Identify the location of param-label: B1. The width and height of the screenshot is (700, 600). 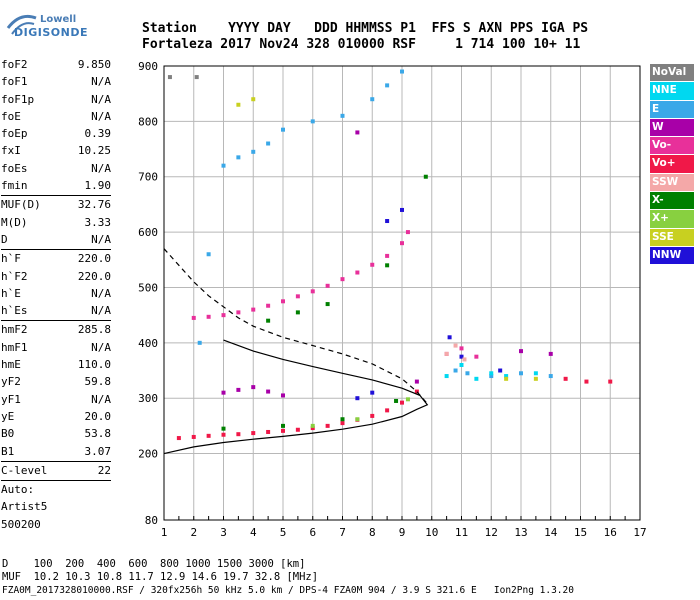
(8, 451).